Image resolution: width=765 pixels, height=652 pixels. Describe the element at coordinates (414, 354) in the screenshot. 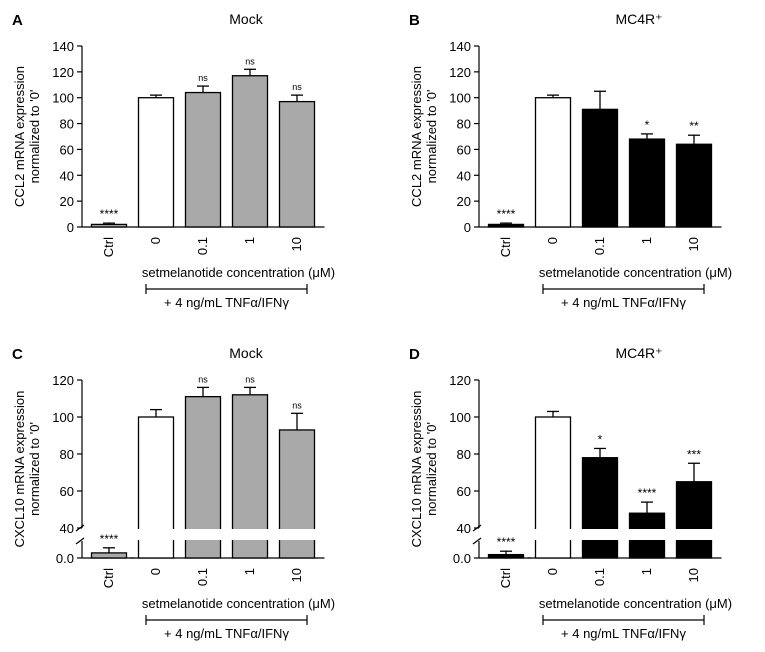

I see `panel-letter: D` at that location.